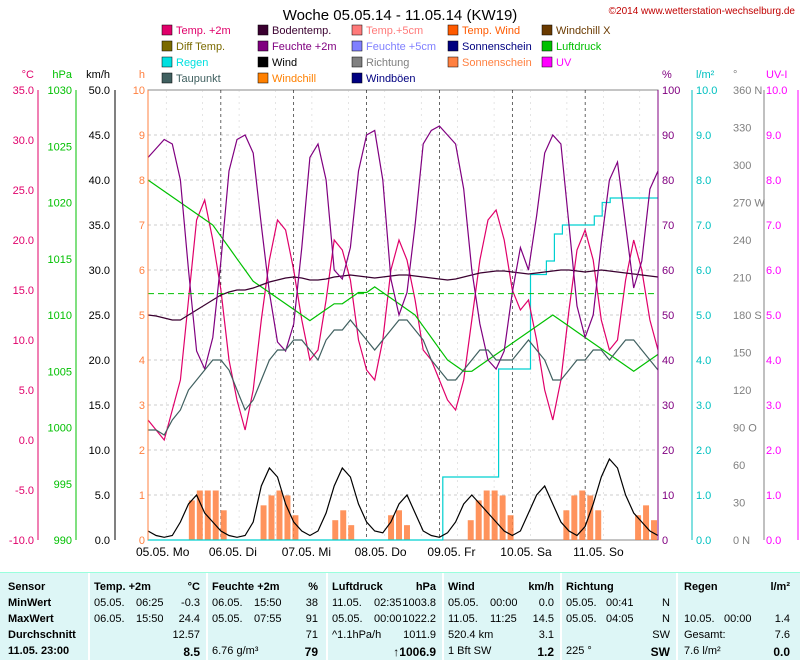  Describe the element at coordinates (598, 552) in the screenshot. I see `x-tick-label: 11.05. So` at that location.